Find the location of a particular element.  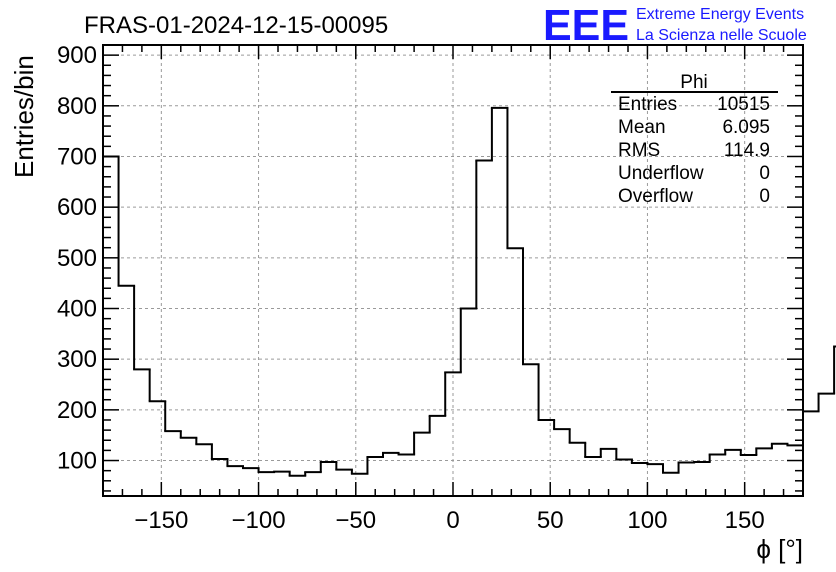

x-tick-label: 0 is located at coordinates (452, 520).